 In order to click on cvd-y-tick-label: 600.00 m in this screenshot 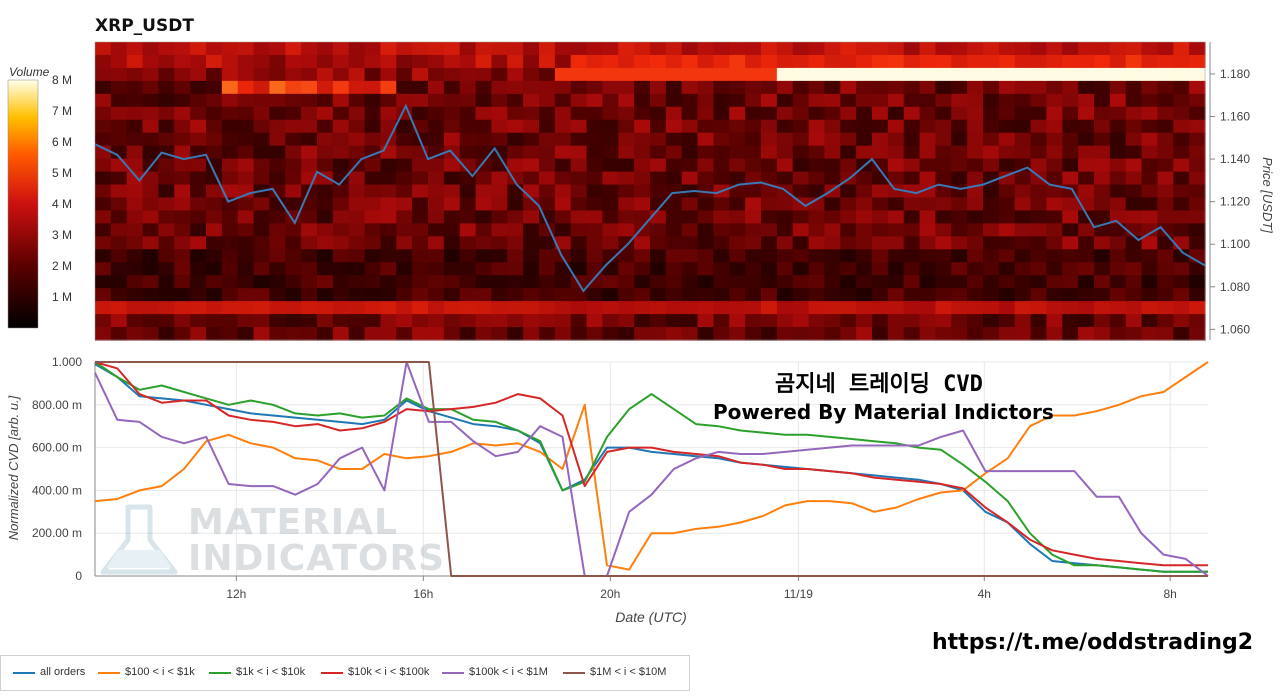, I will do `click(57, 448)`.